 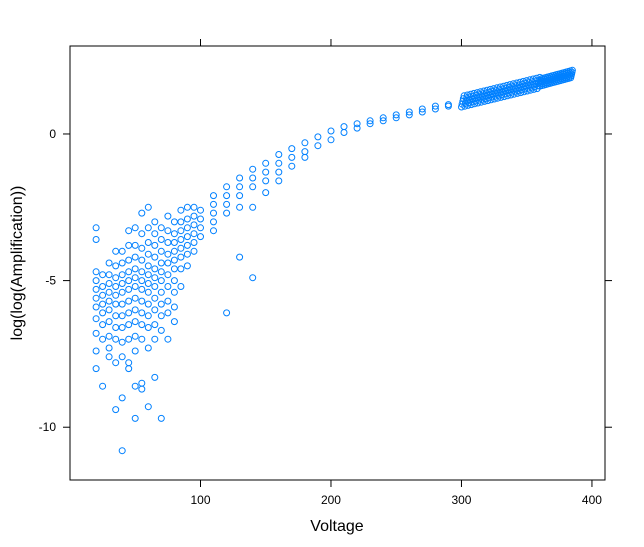 What do you see at coordinates (336, 526) in the screenshot?
I see `x-axis-title: Voltage` at bounding box center [336, 526].